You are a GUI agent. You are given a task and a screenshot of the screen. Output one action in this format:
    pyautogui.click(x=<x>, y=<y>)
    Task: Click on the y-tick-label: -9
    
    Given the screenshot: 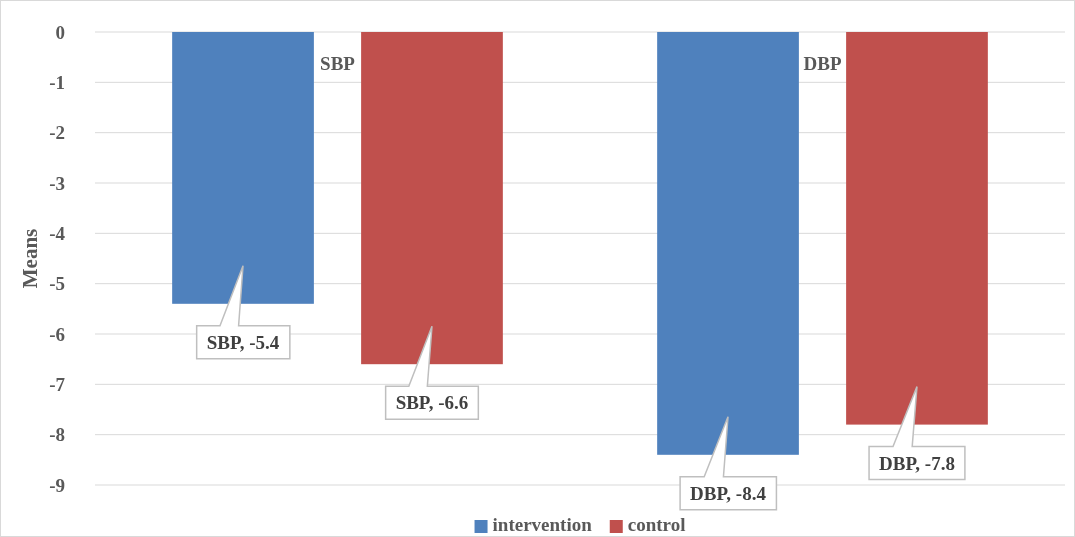 What is the action you would take?
    pyautogui.click(x=57, y=485)
    